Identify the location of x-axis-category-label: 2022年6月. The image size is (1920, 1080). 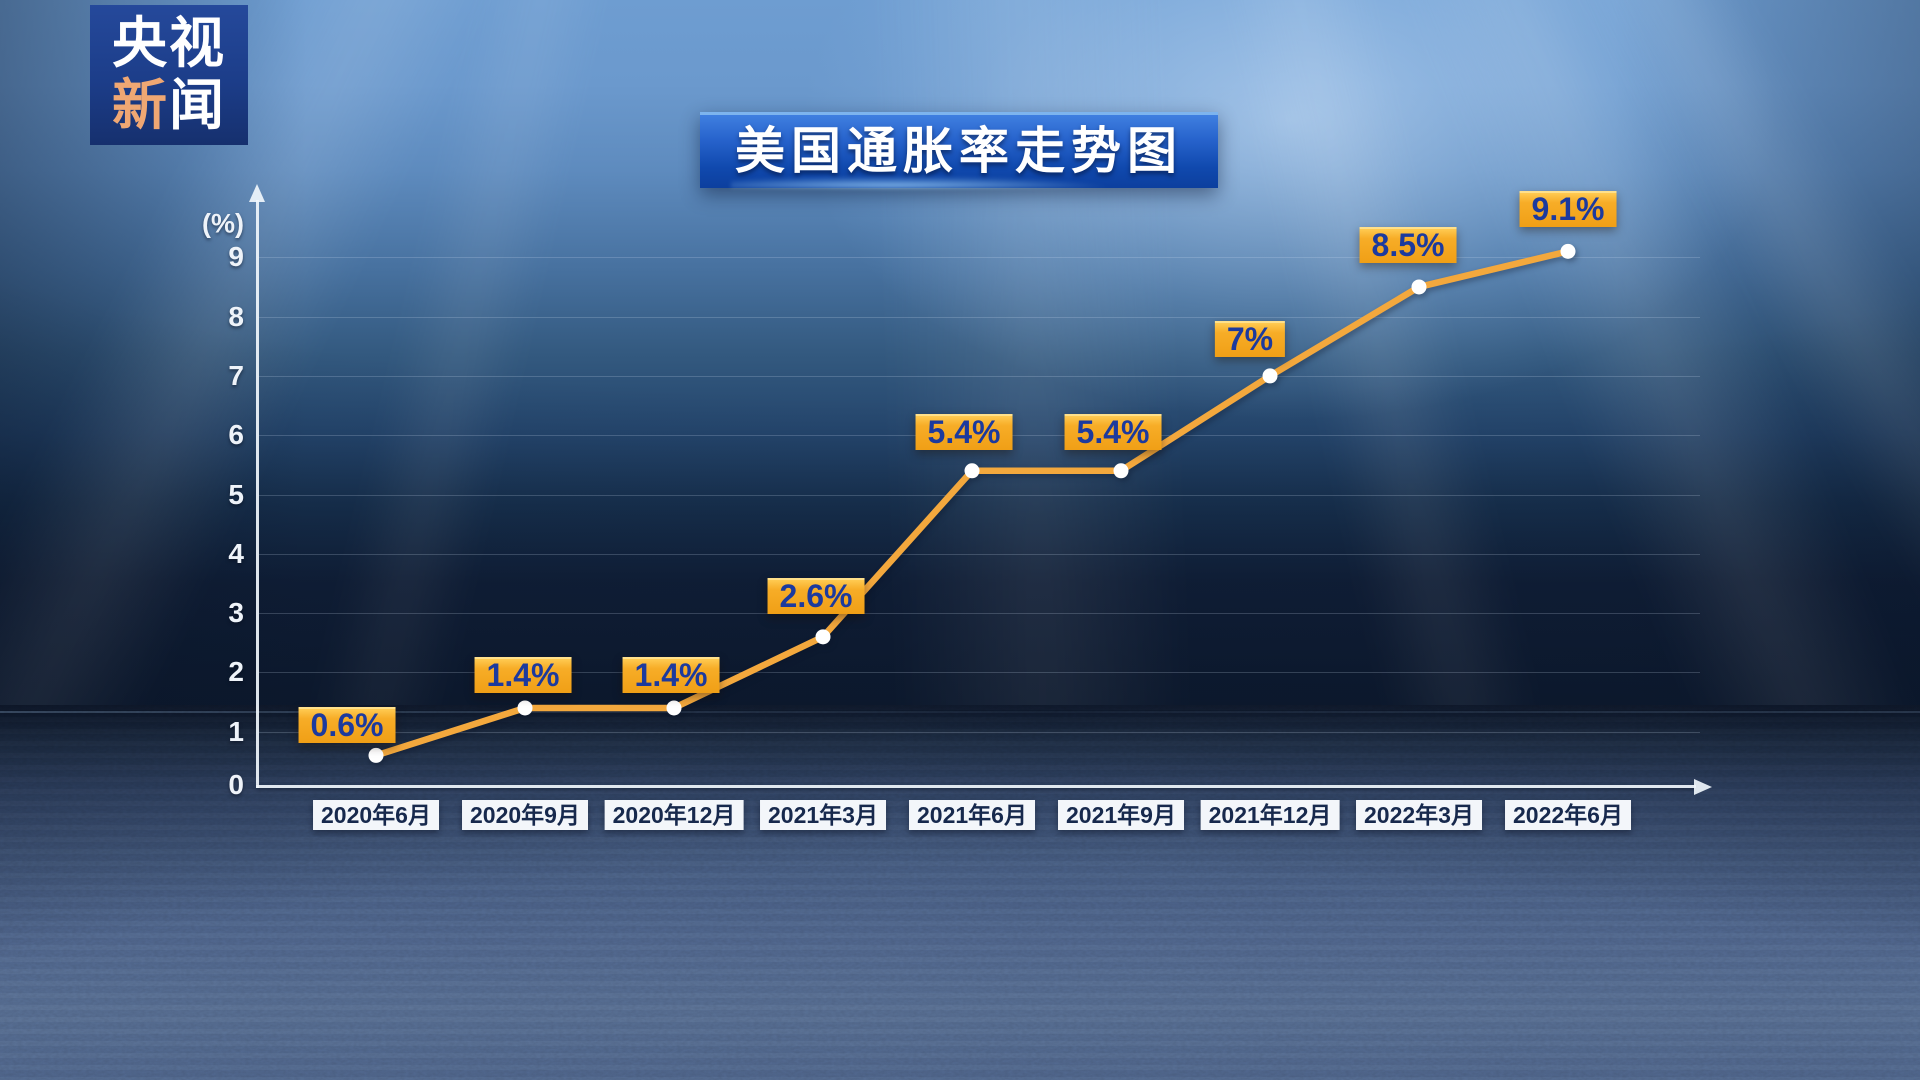
(1568, 815).